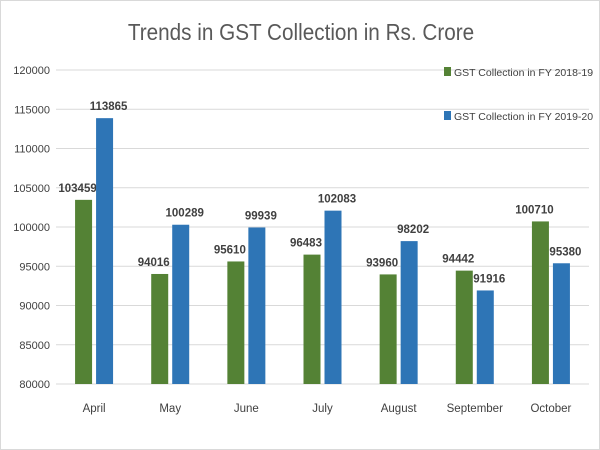 The image size is (600, 450). Describe the element at coordinates (32, 150) in the screenshot. I see `y-tick-label: 110000` at that location.